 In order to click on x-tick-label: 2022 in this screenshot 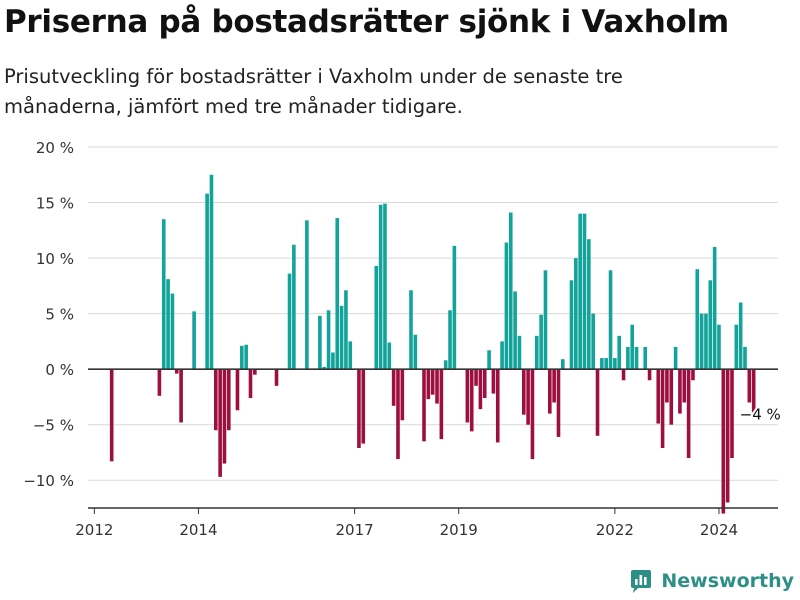, I will do `click(615, 530)`.